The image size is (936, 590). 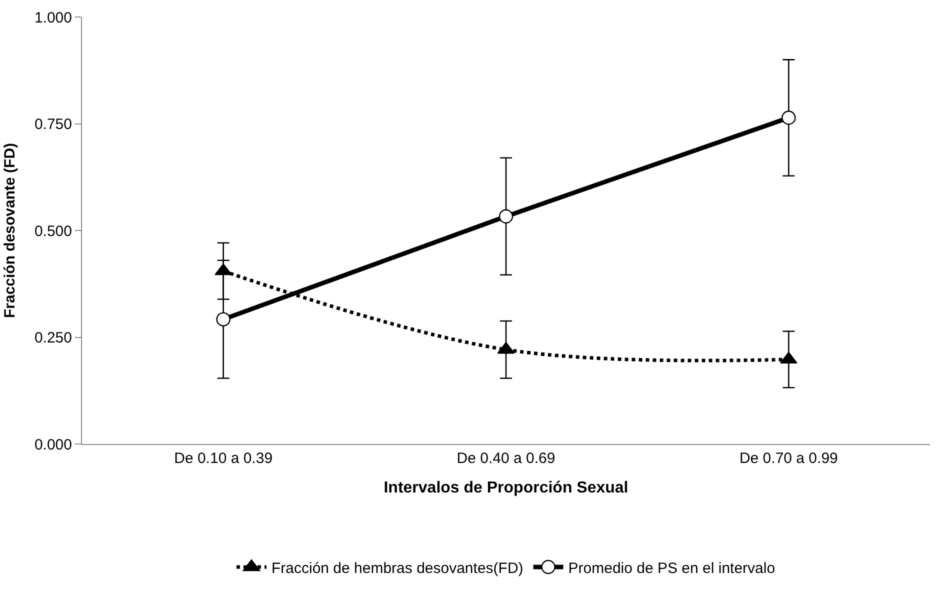 What do you see at coordinates (788, 458) in the screenshot?
I see `x-tick-label: De 0.70 a 0.99` at bounding box center [788, 458].